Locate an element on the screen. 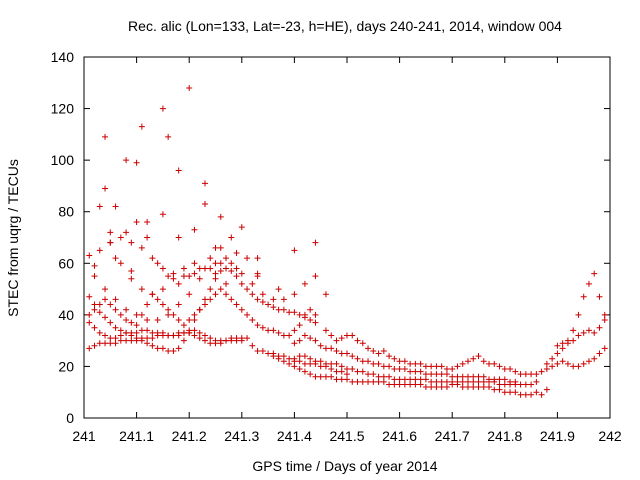 The height and width of the screenshot is (480, 640). x-tick-label: 241.2 is located at coordinates (189, 436).